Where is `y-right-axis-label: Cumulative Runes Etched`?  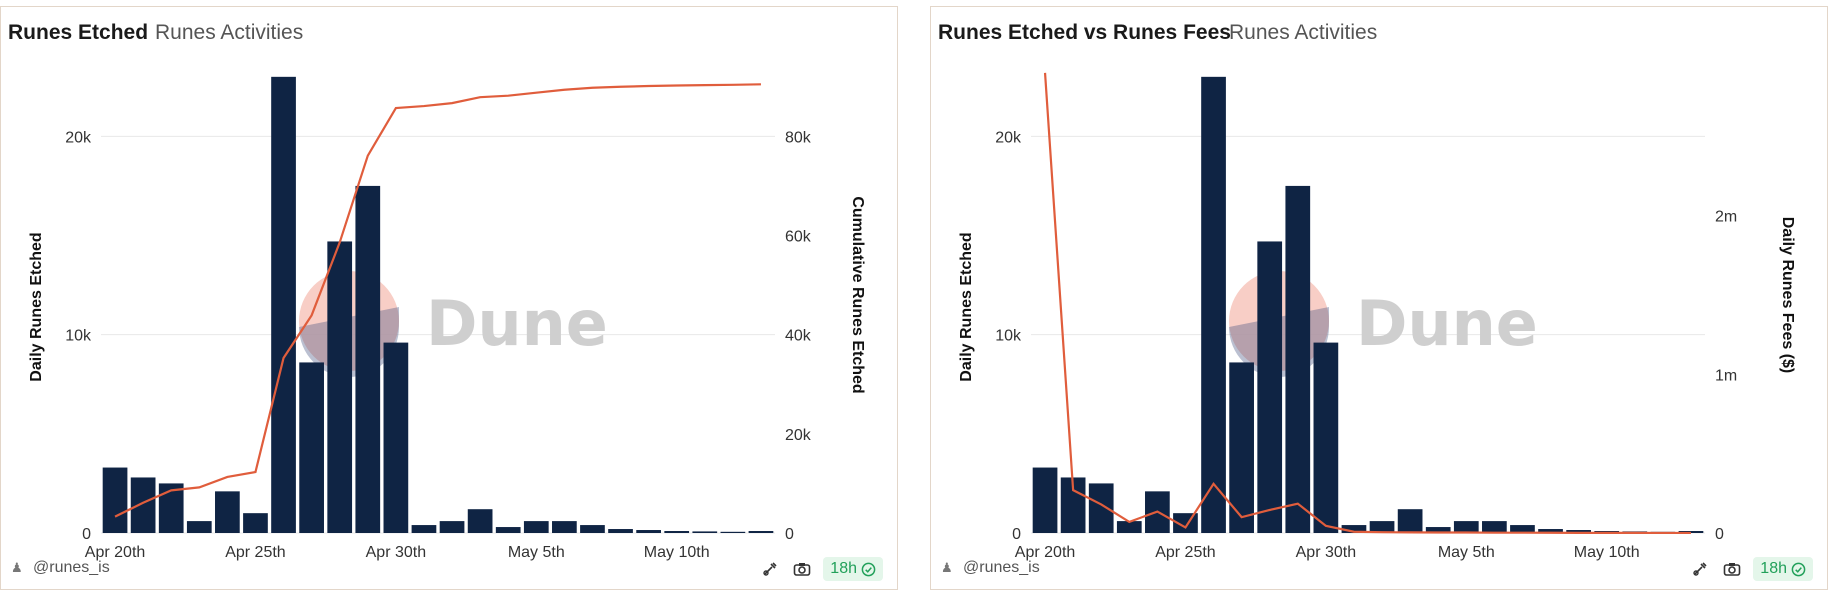 y-right-axis-label: Cumulative Runes Etched is located at coordinates (857, 294).